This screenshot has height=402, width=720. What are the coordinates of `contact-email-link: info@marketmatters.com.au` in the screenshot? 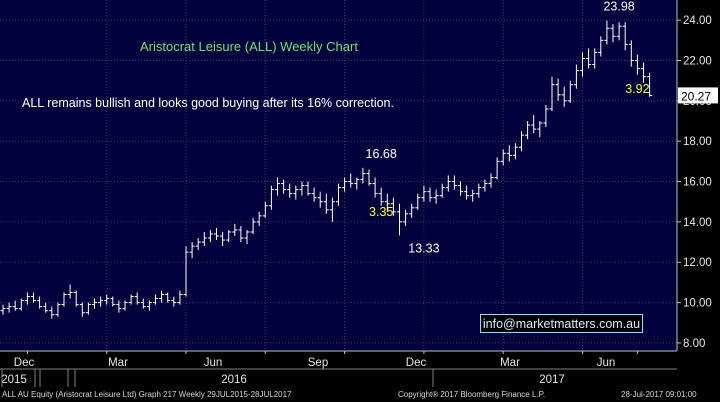 It's located at (561, 323).